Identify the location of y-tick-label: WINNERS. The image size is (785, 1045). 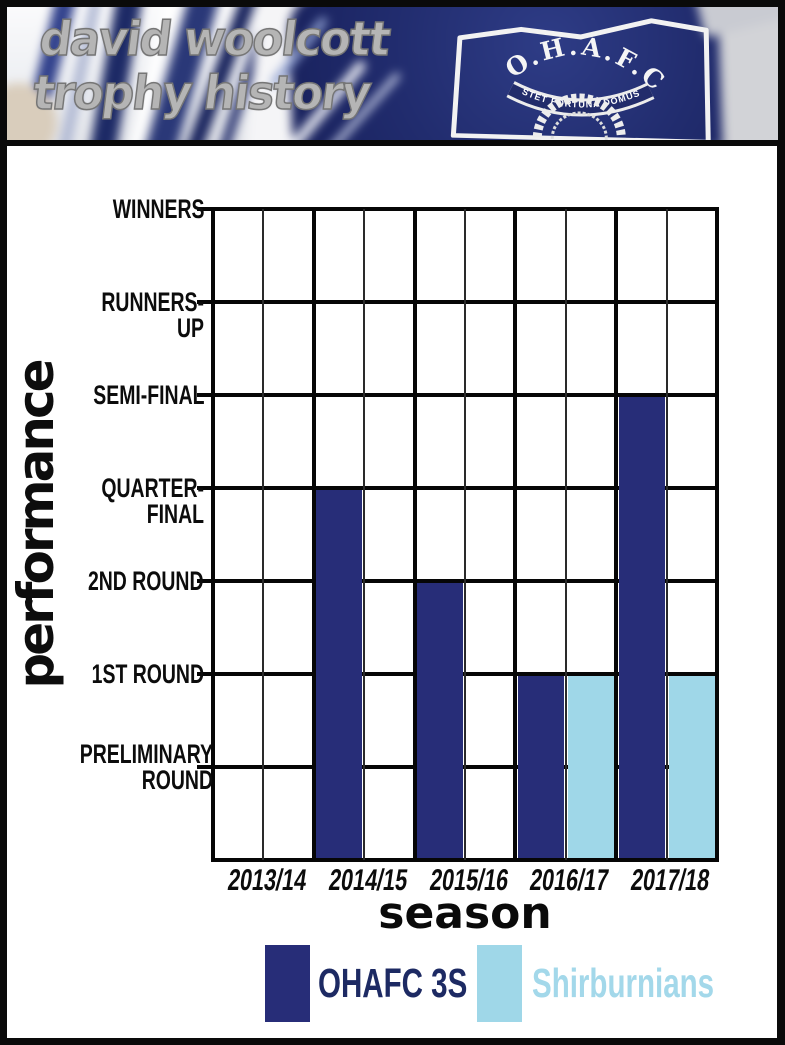
(116, 209).